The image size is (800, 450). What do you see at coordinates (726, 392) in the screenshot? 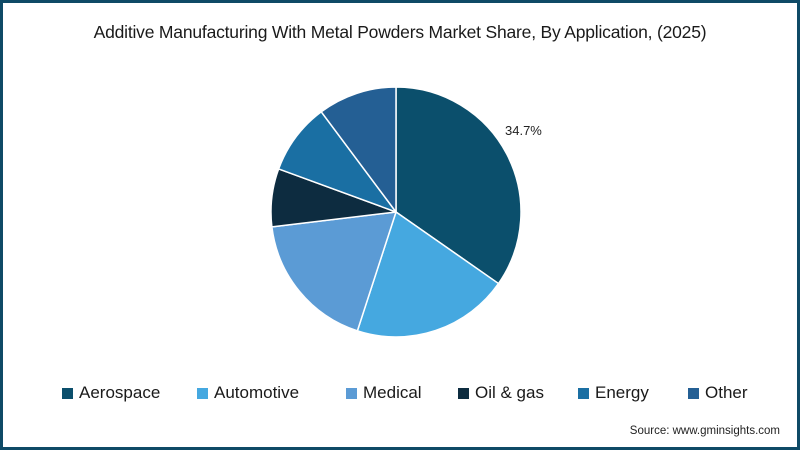
I see `legend-label-other: Other` at bounding box center [726, 392].